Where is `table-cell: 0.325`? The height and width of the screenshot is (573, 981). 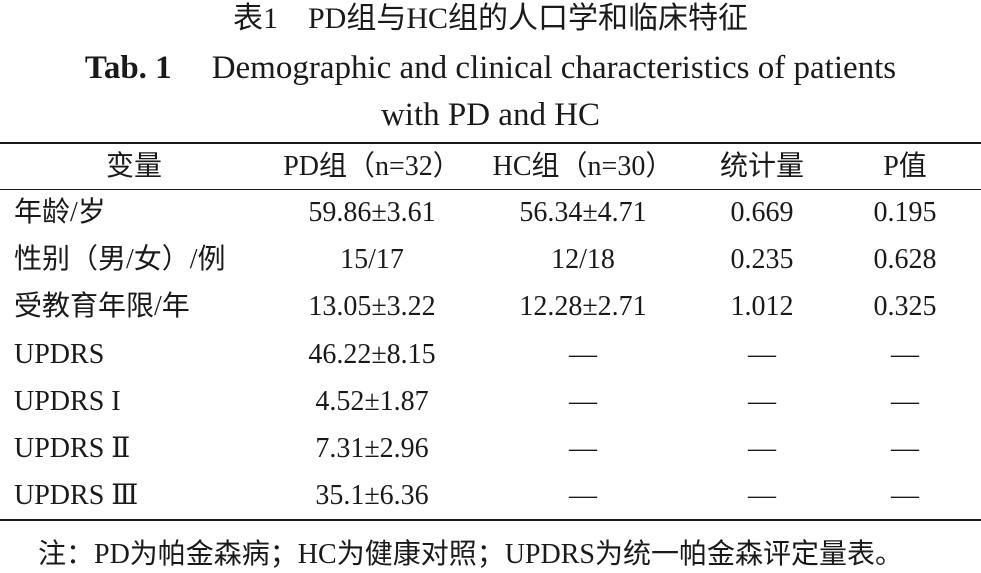
table-cell: 0.325 is located at coordinates (905, 307).